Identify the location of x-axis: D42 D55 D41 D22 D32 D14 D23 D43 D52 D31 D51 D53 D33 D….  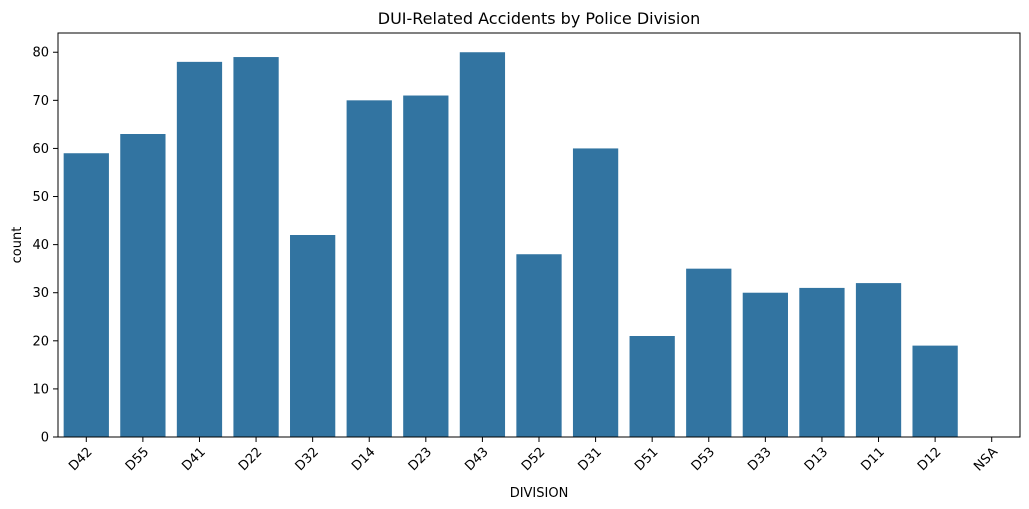
(533, 455).